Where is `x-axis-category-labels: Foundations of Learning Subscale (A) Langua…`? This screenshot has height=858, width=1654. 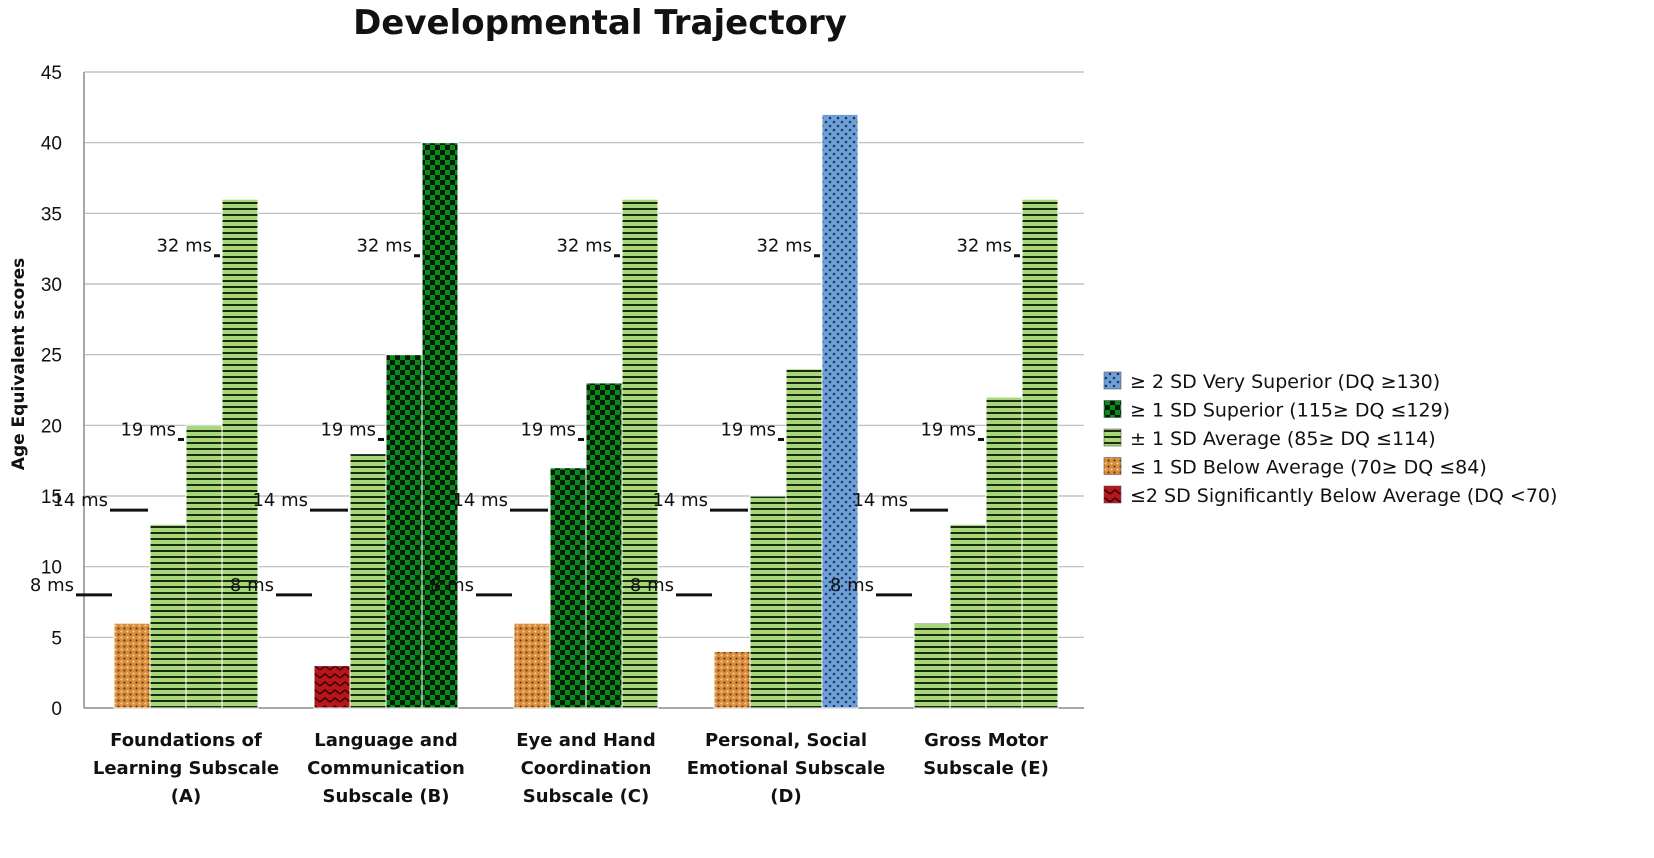 x-axis-category-labels: Foundations of Learning Subscale (A) Langua… is located at coordinates (571, 768).